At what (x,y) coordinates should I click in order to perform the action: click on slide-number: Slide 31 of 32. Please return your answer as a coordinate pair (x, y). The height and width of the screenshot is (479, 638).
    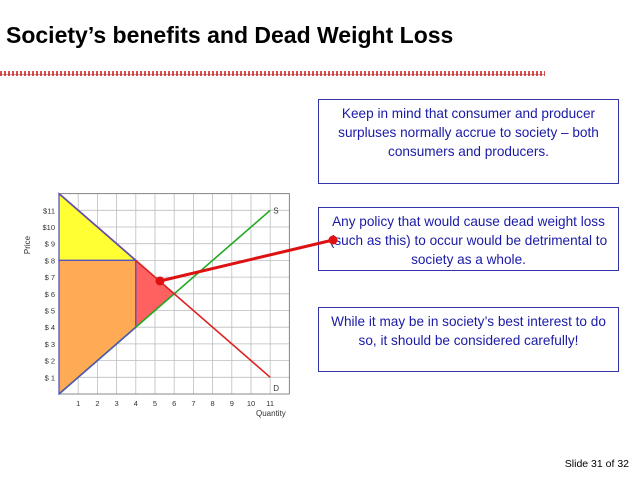
    Looking at the image, I should click on (596, 464).